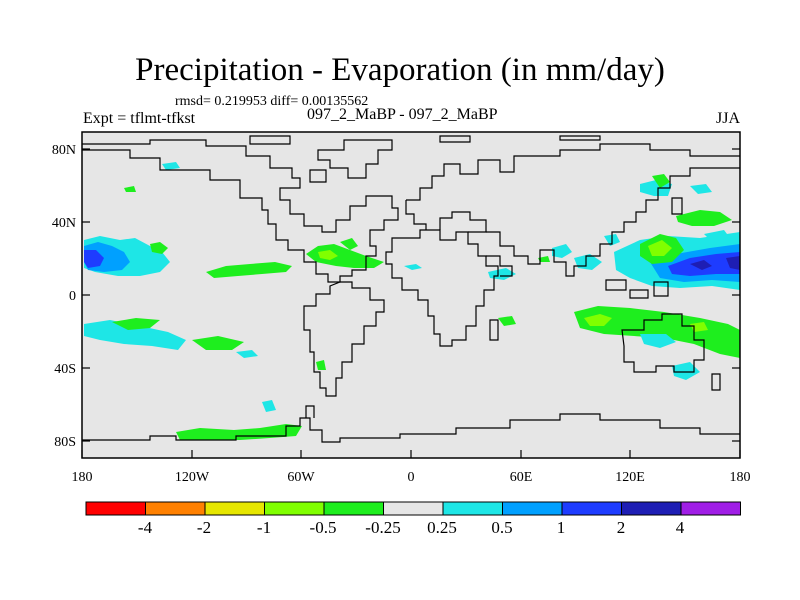  What do you see at coordinates (544, 259) in the screenshot?
I see `patch-india-green` at bounding box center [544, 259].